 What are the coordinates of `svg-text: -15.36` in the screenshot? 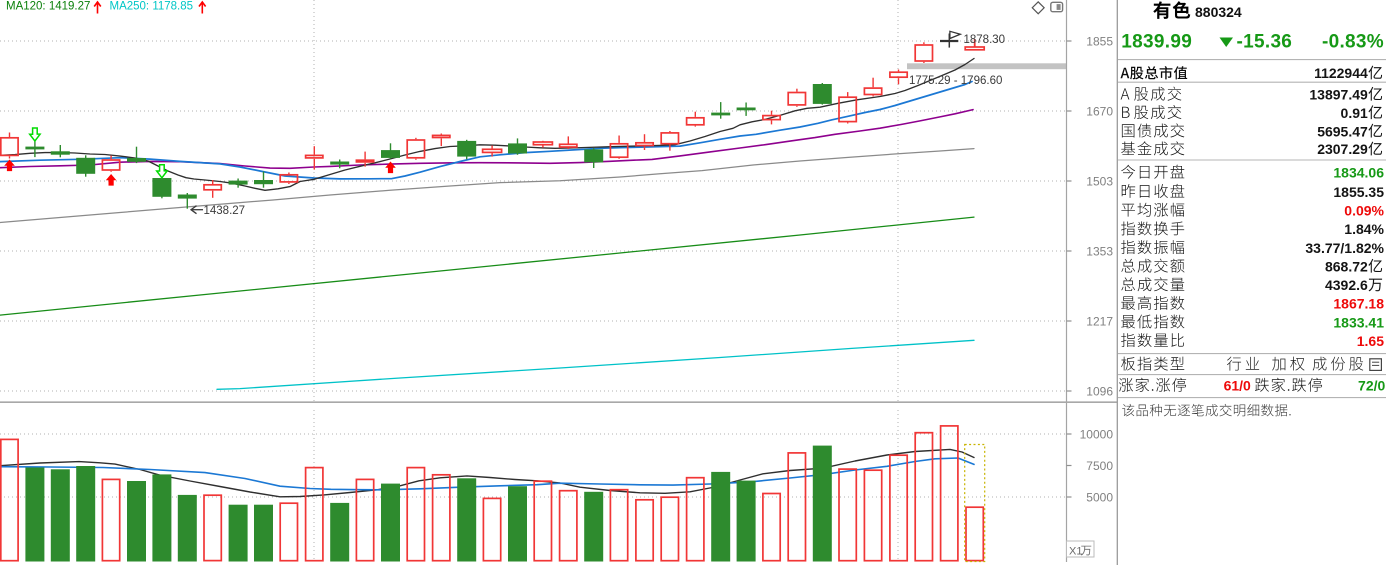 It's located at (1265, 42).